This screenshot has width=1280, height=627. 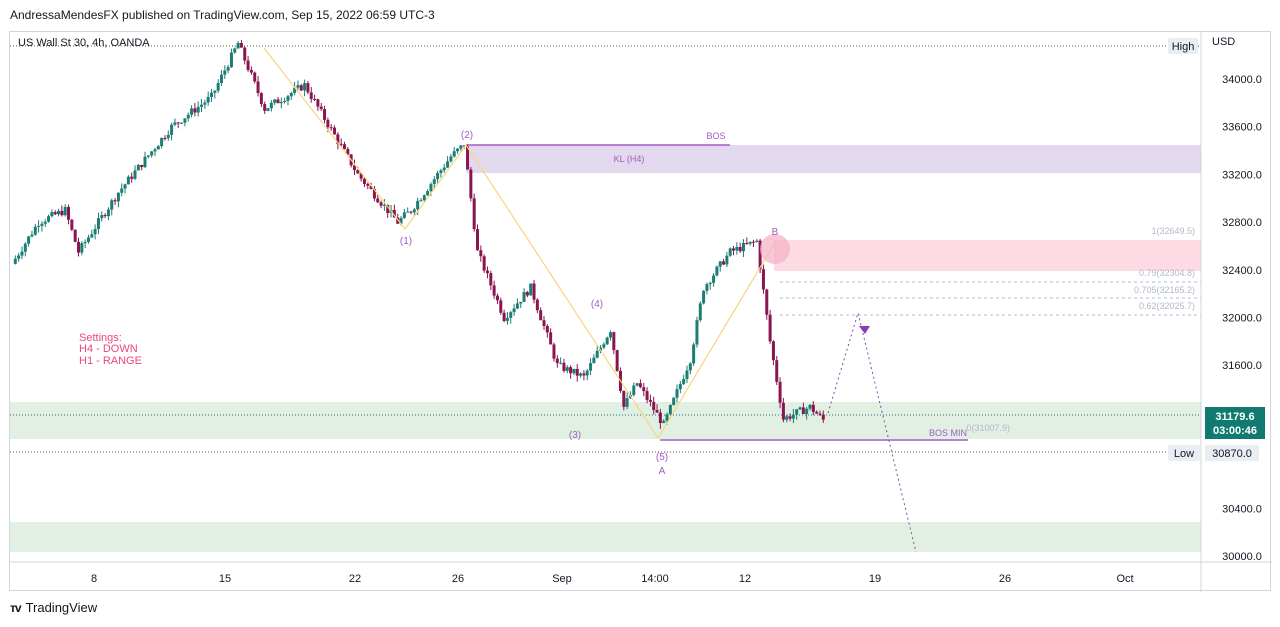 What do you see at coordinates (1242, 128) in the screenshot?
I see `y-tick-label: 33600.0` at bounding box center [1242, 128].